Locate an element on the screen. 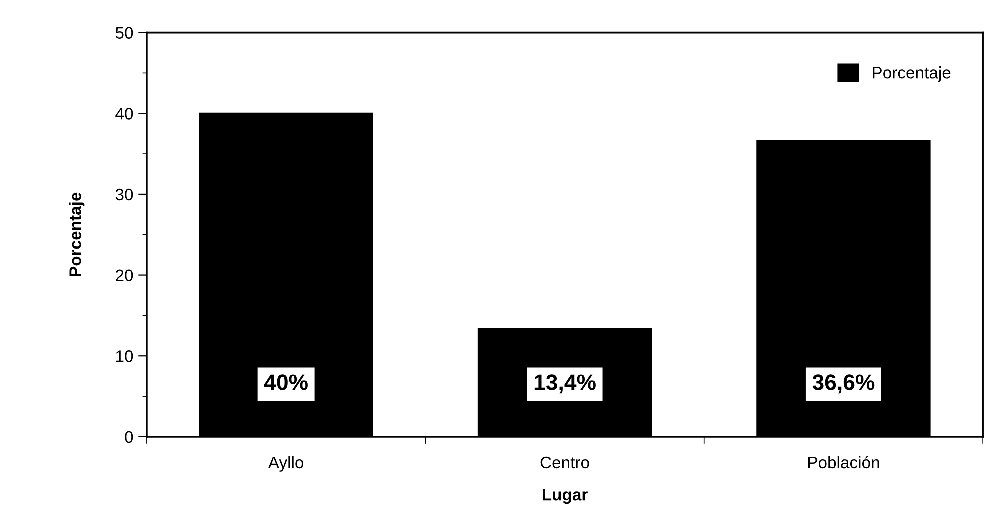  y-tick-label: 30 is located at coordinates (125, 194).